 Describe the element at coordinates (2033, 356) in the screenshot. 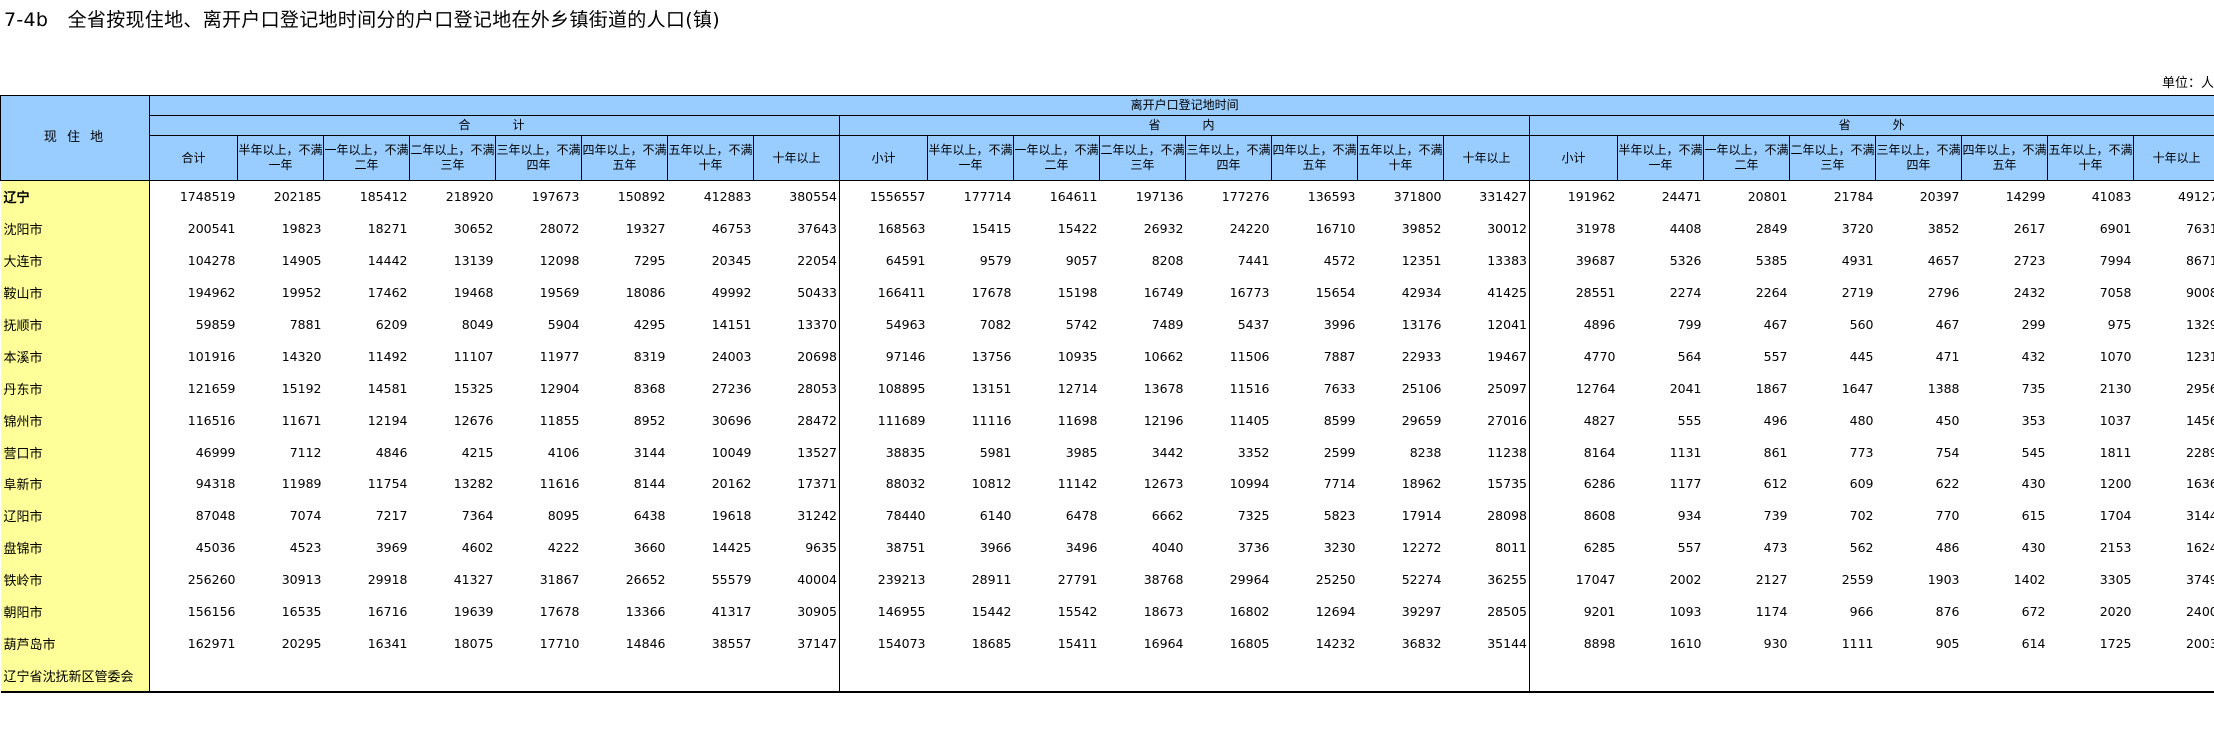

I see `table-cell: 432` at that location.